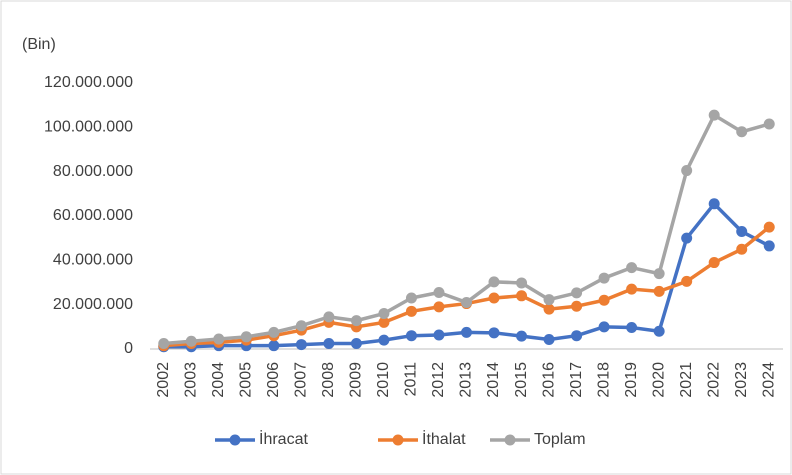 Image resolution: width=792 pixels, height=475 pixels. What do you see at coordinates (493, 380) in the screenshot?
I see `x-tick-label: 2014` at bounding box center [493, 380].